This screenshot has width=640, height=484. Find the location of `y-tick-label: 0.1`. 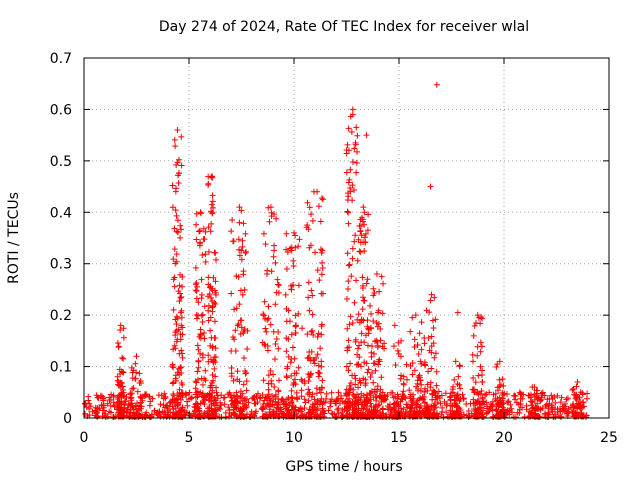

y-tick-label: 0.1 is located at coordinates (61, 368).